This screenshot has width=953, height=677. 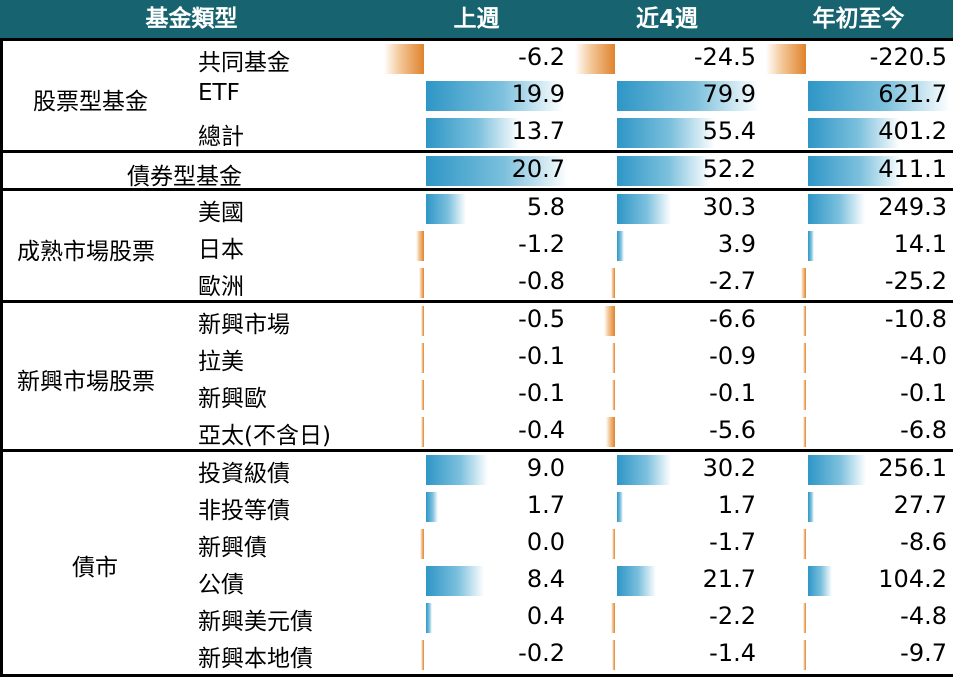 I want to click on cell-value: 14.1, so click(x=920, y=244).